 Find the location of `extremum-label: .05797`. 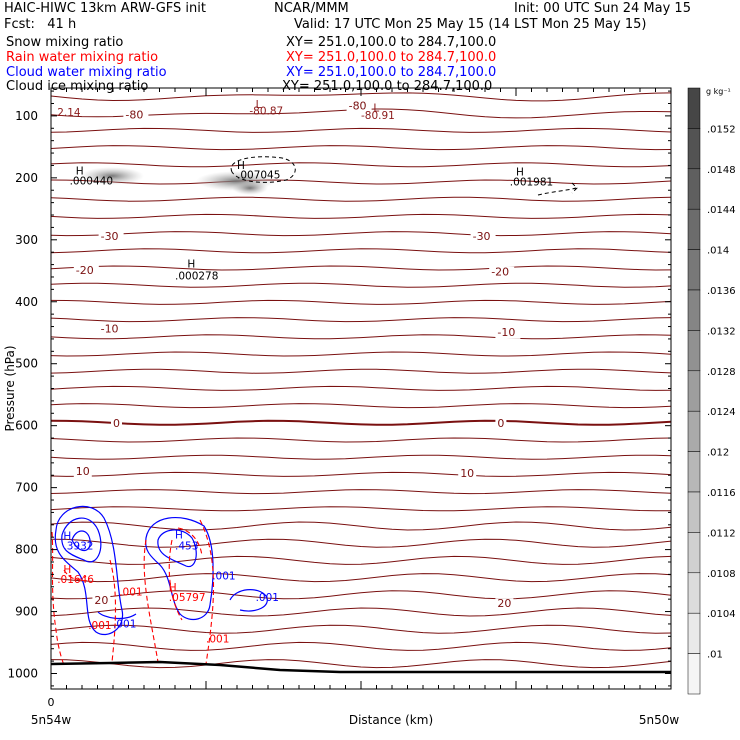

extremum-label: .05797 is located at coordinates (187, 598).